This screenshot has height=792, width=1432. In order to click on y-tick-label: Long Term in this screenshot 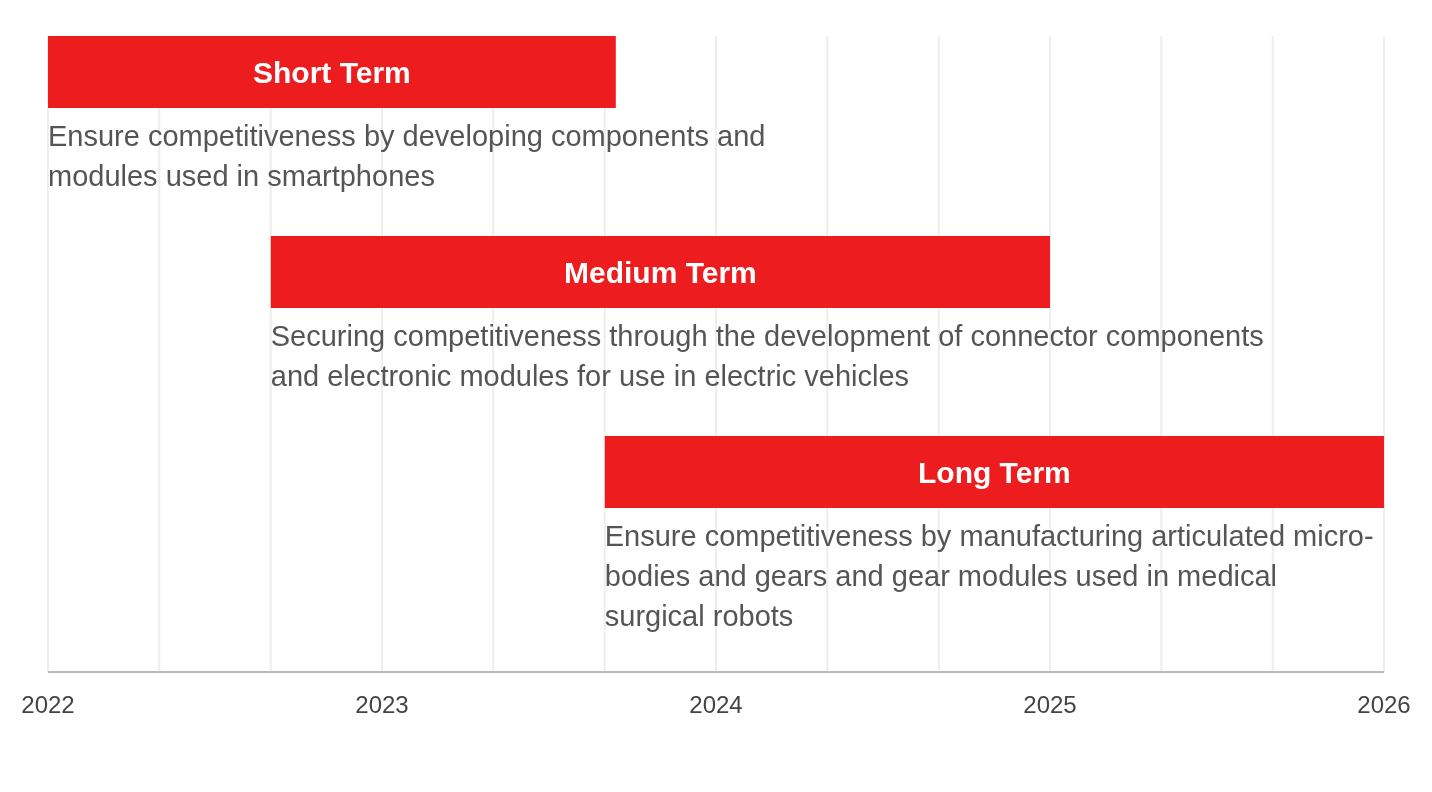, I will do `click(994, 472)`.